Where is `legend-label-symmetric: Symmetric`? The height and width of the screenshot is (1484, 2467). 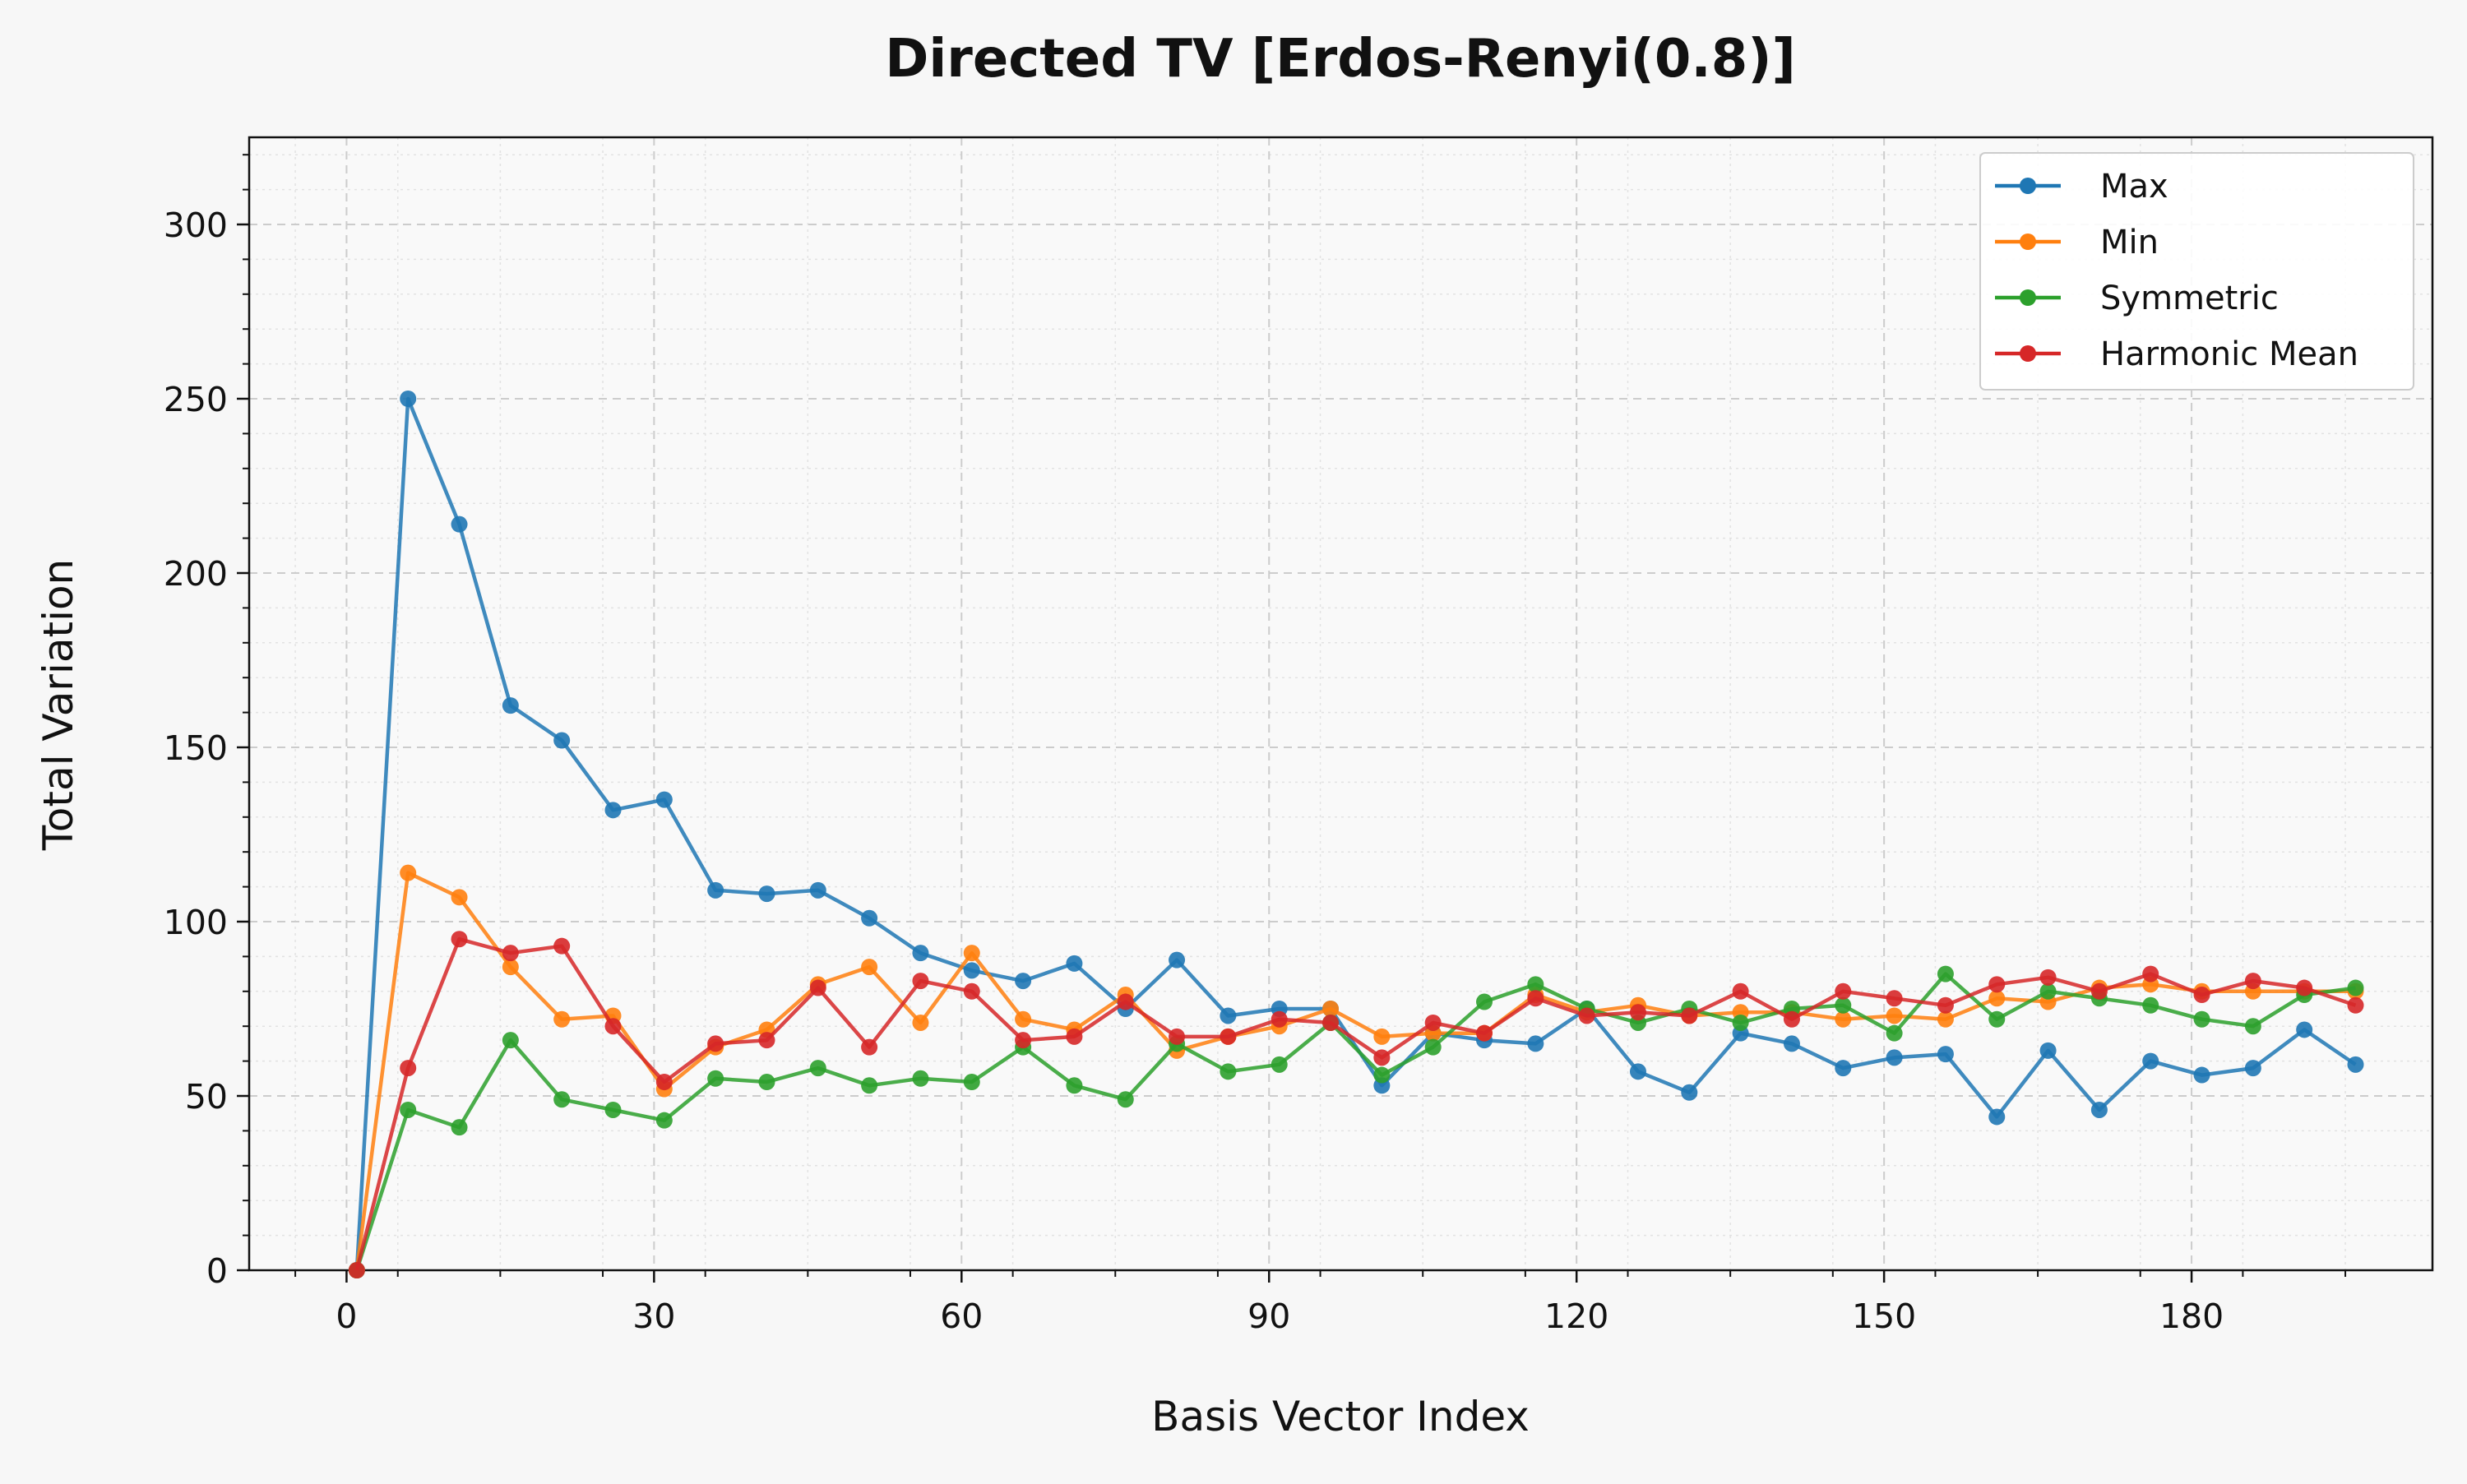 legend-label-symmetric: Symmetric is located at coordinates (2190, 298).